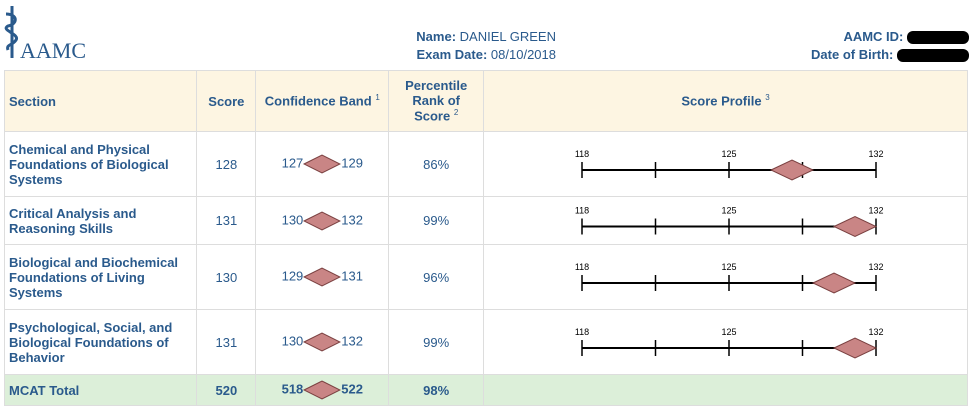 The width and height of the screenshot is (975, 410). What do you see at coordinates (436, 390) in the screenshot?
I see `percentile: 98%` at bounding box center [436, 390].